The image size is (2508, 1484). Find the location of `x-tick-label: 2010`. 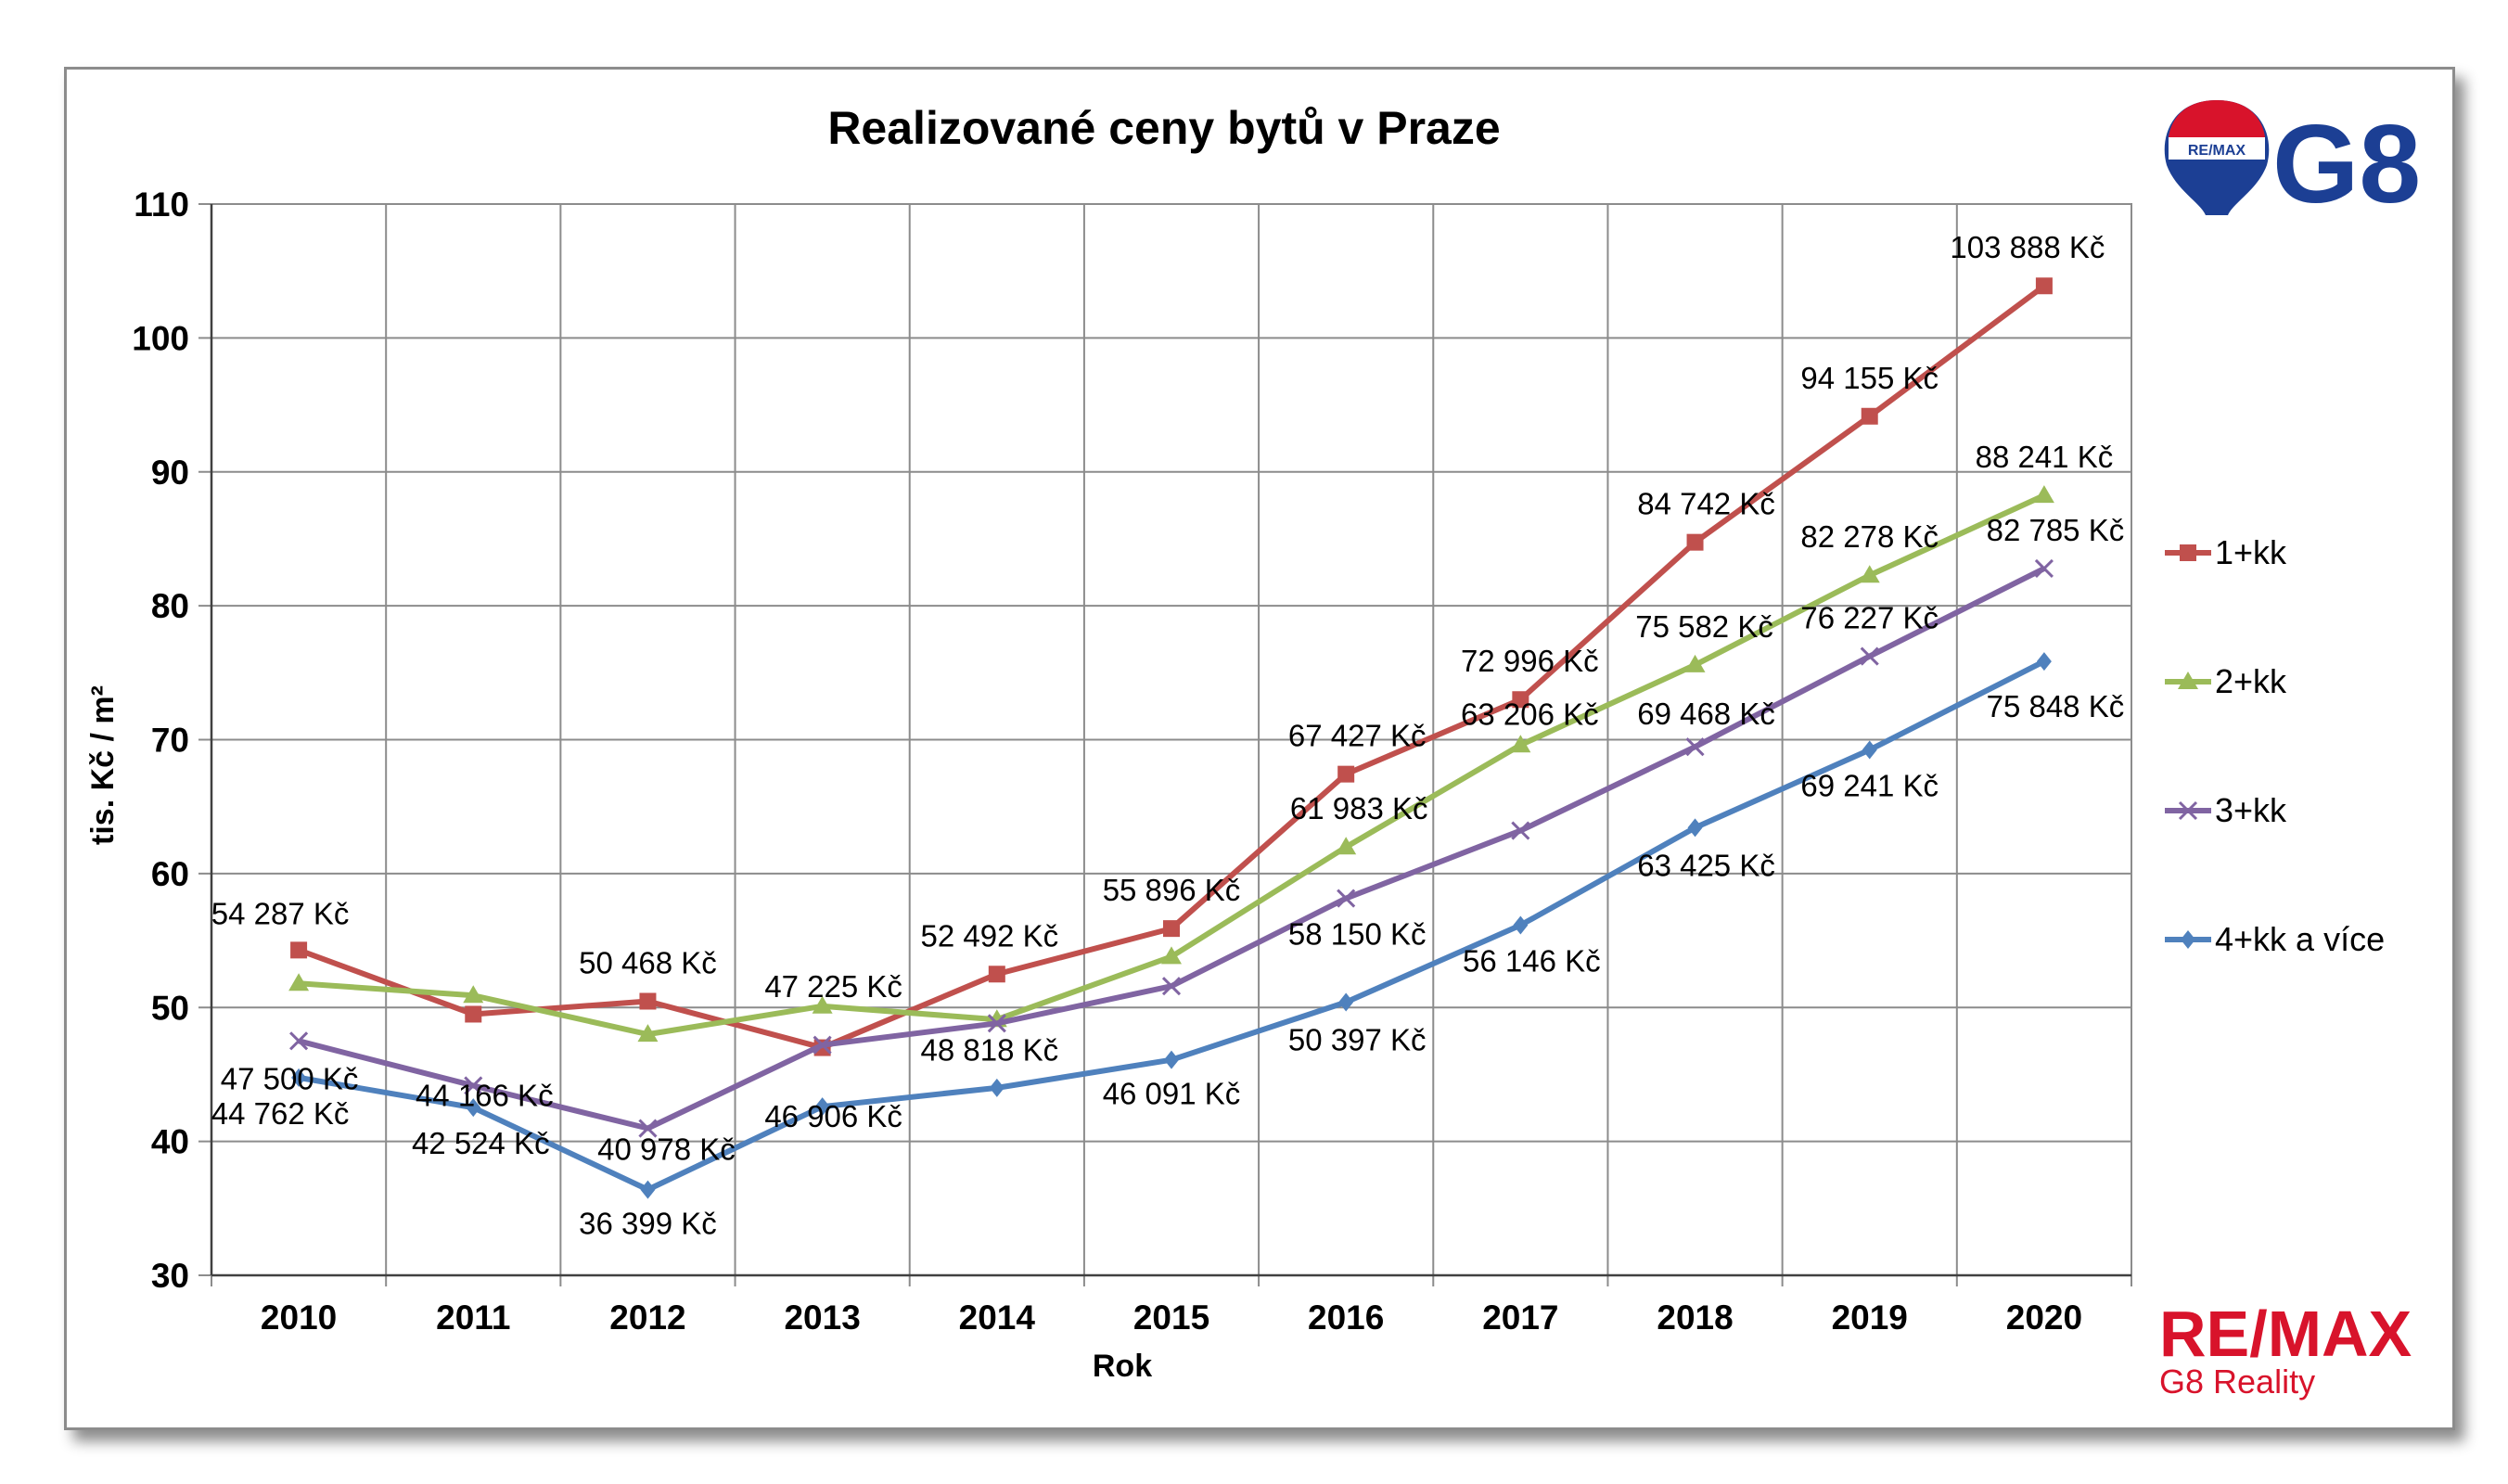

x-tick-label: 2010 is located at coordinates (299, 1317).